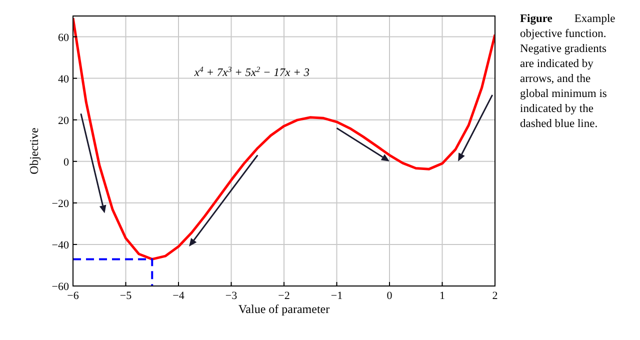 Image resolution: width=640 pixels, height=340 pixels. What do you see at coordinates (64, 38) in the screenshot?
I see `y-tick-label: 60` at bounding box center [64, 38].